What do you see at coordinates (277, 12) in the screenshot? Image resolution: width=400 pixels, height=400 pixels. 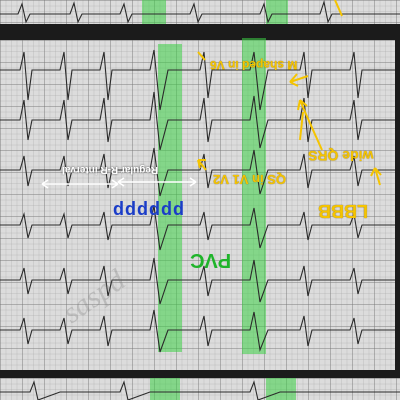 I see `highlight-band-right-top` at bounding box center [277, 12].